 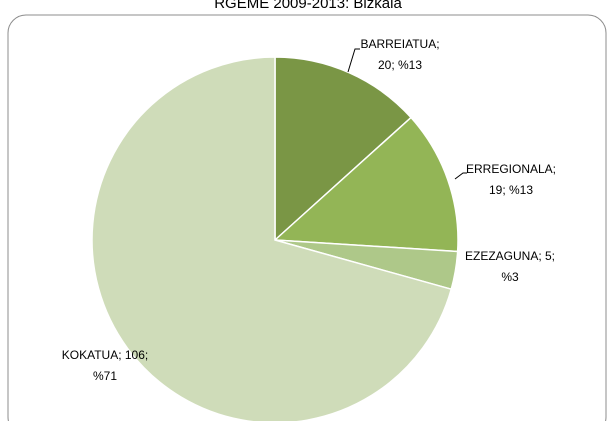 I want to click on data-label-line: ERREGIONALA;, so click(x=511, y=169).